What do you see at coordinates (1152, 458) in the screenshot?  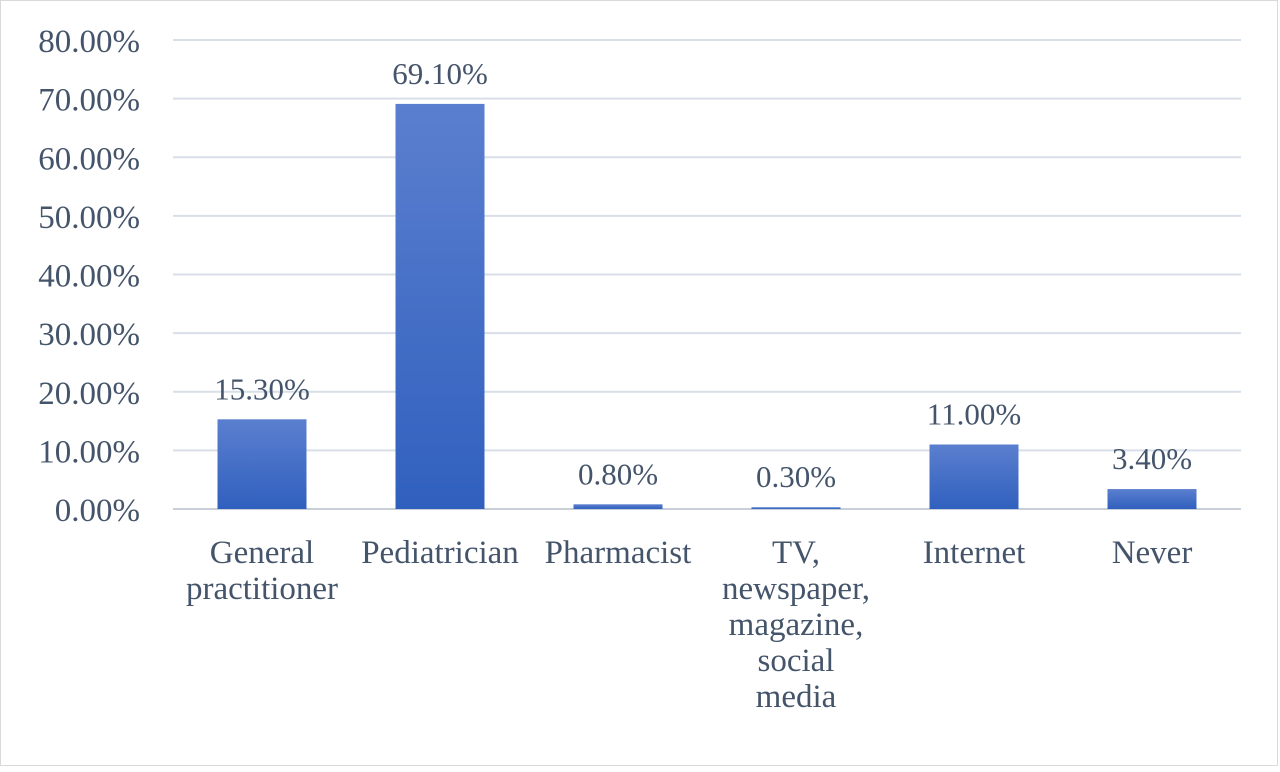 I see `data-label: 3.40%` at bounding box center [1152, 458].